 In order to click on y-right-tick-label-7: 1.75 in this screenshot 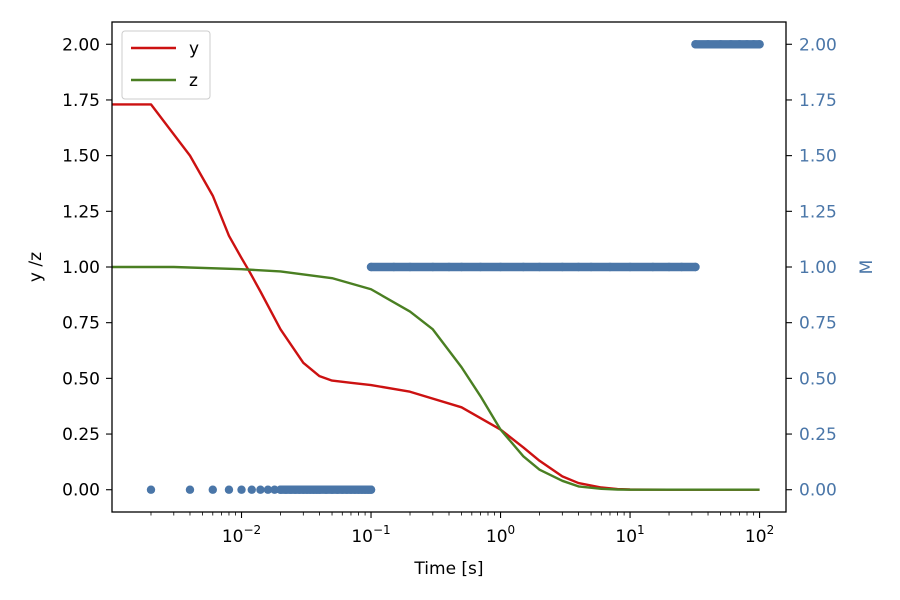, I will do `click(818, 101)`.